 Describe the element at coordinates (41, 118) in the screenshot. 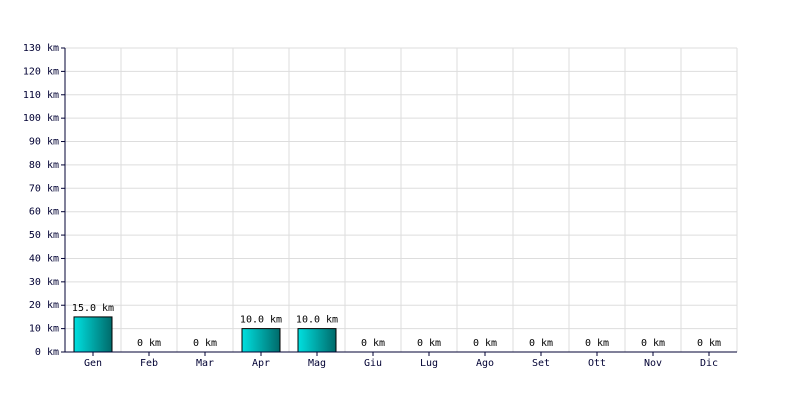

I see `y-tick-label: 100 km` at that location.